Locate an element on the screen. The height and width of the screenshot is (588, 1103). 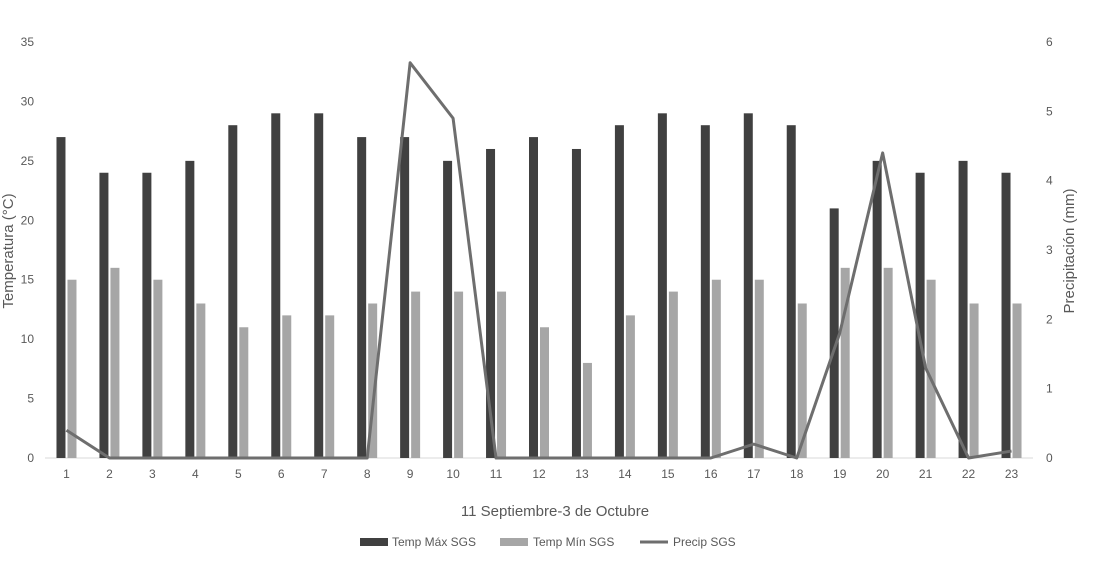
y-tick-label: 10 is located at coordinates (28, 339).